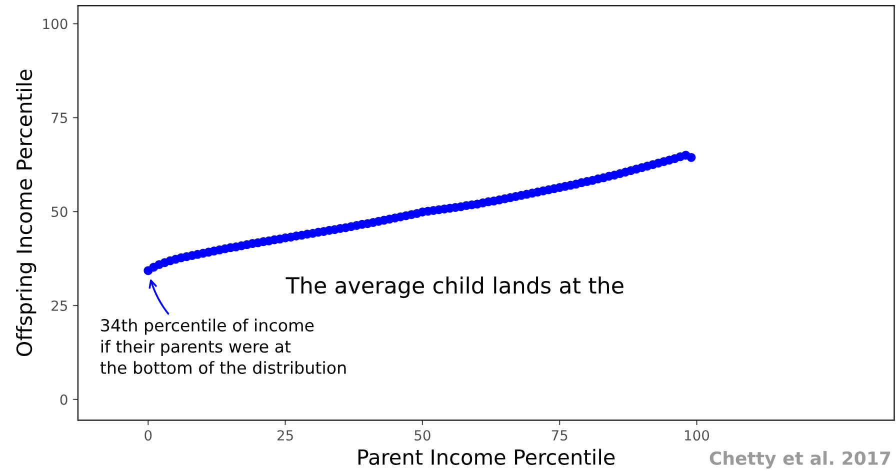 The image size is (896, 471). I want to click on x-tick-label: 75, so click(560, 435).